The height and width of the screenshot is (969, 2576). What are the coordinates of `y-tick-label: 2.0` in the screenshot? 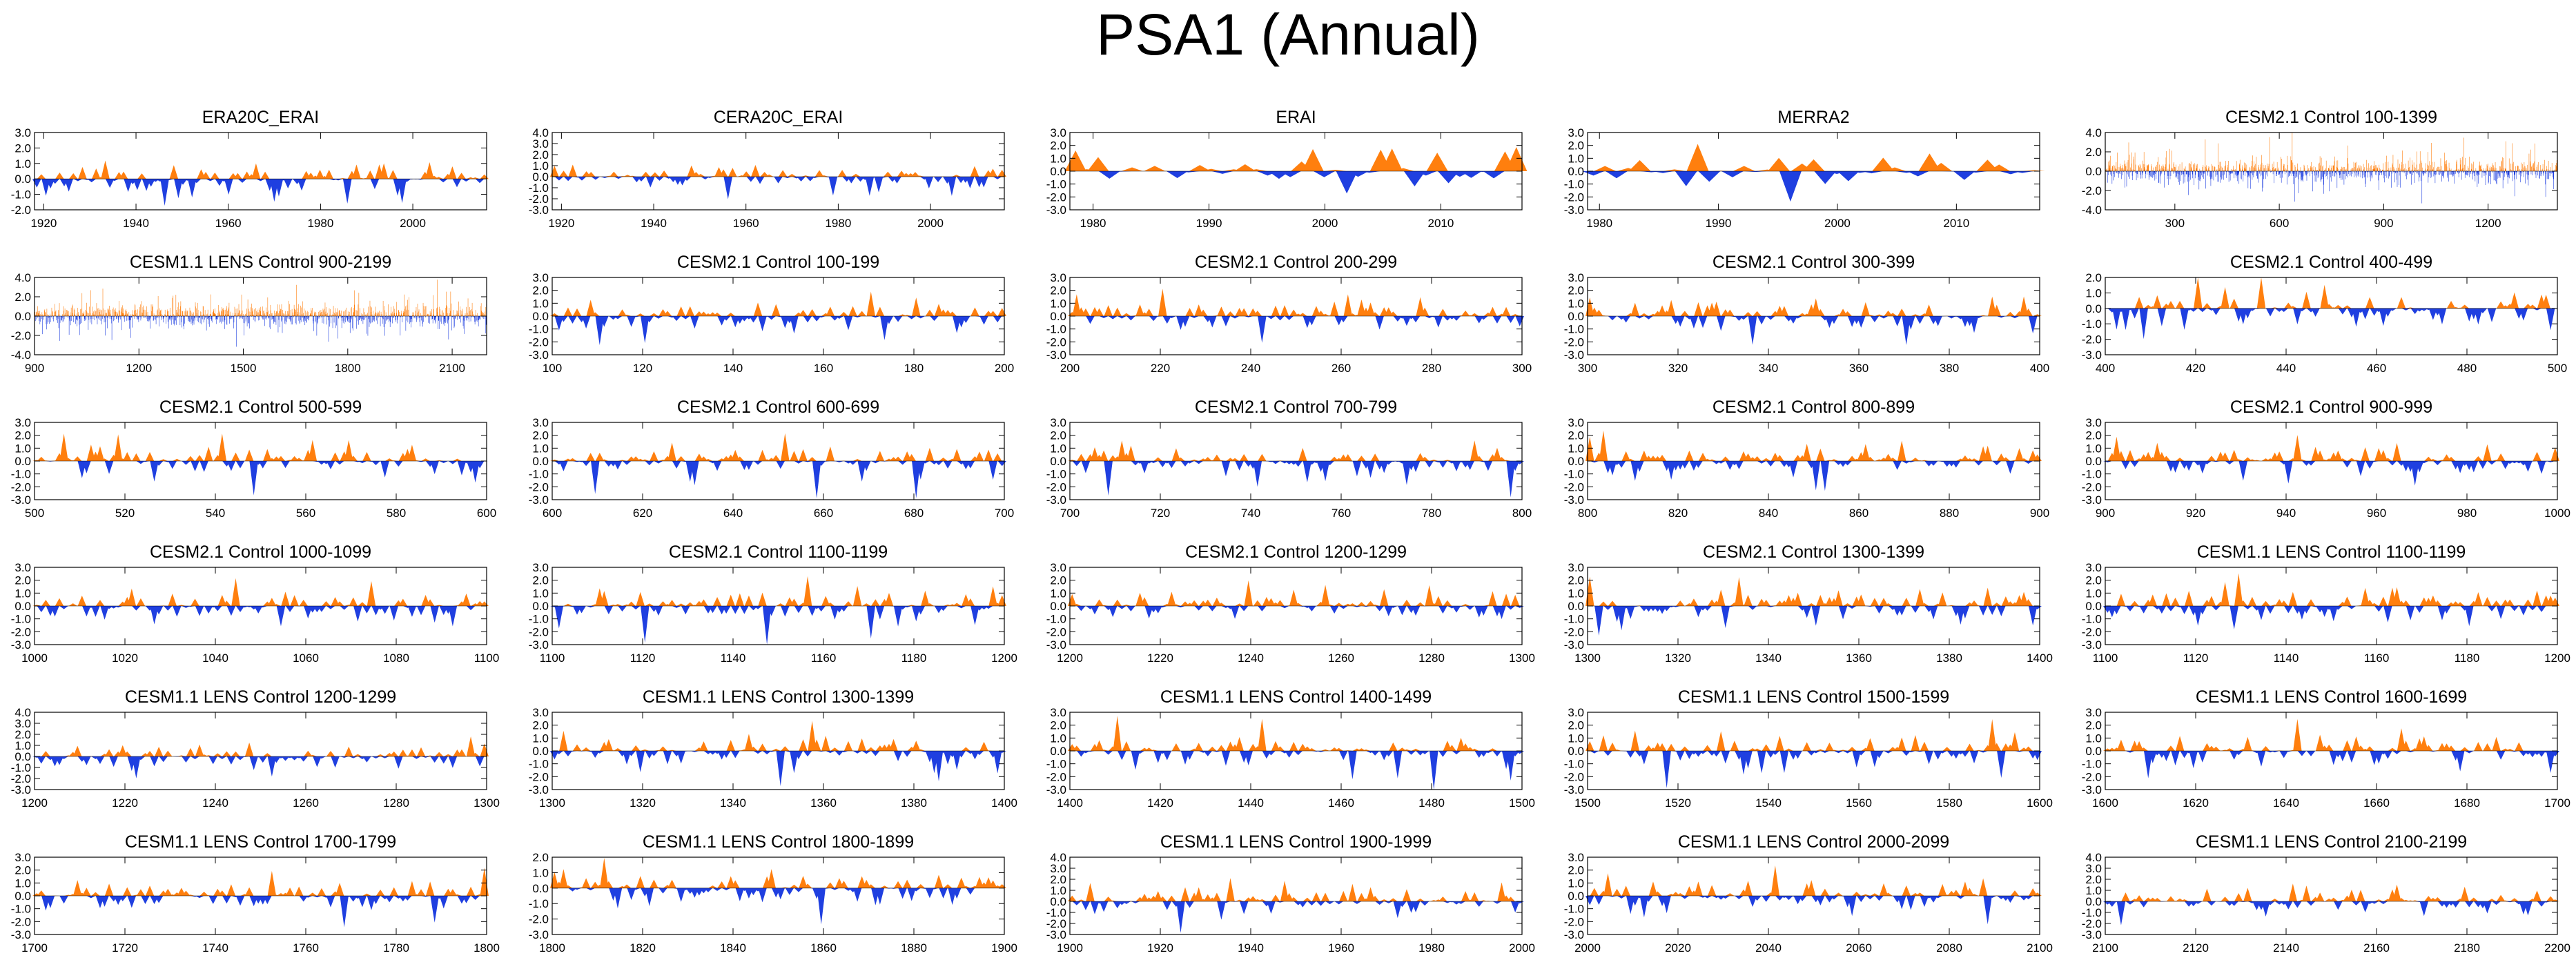 It's located at (1058, 146).